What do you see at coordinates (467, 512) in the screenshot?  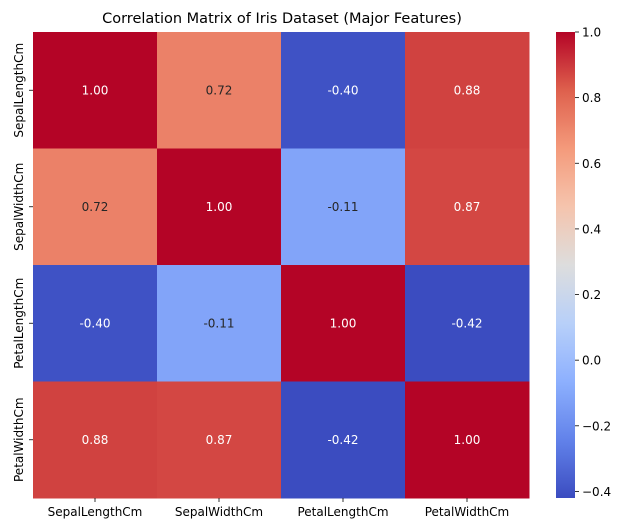 I see `x-tick-label: PetalWidthCm` at bounding box center [467, 512].